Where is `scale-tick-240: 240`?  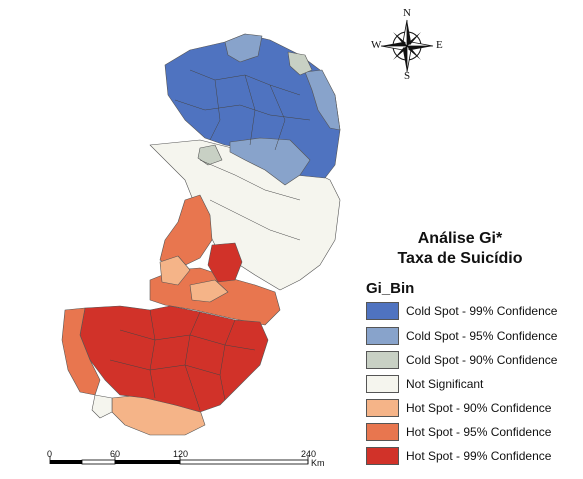 scale-tick-240: 240 is located at coordinates (309, 454).